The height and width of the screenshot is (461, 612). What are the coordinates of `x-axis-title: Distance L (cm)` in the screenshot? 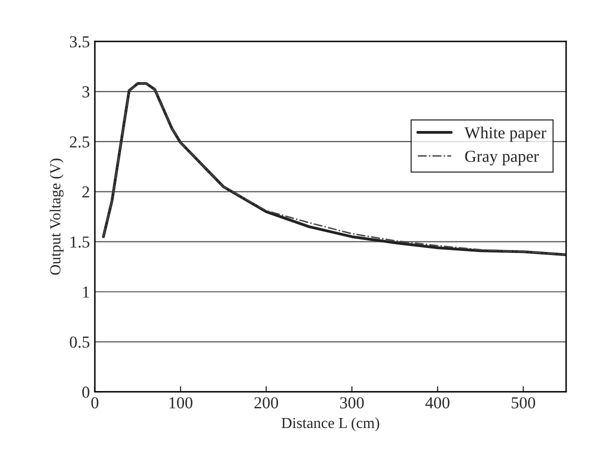 It's located at (331, 424).